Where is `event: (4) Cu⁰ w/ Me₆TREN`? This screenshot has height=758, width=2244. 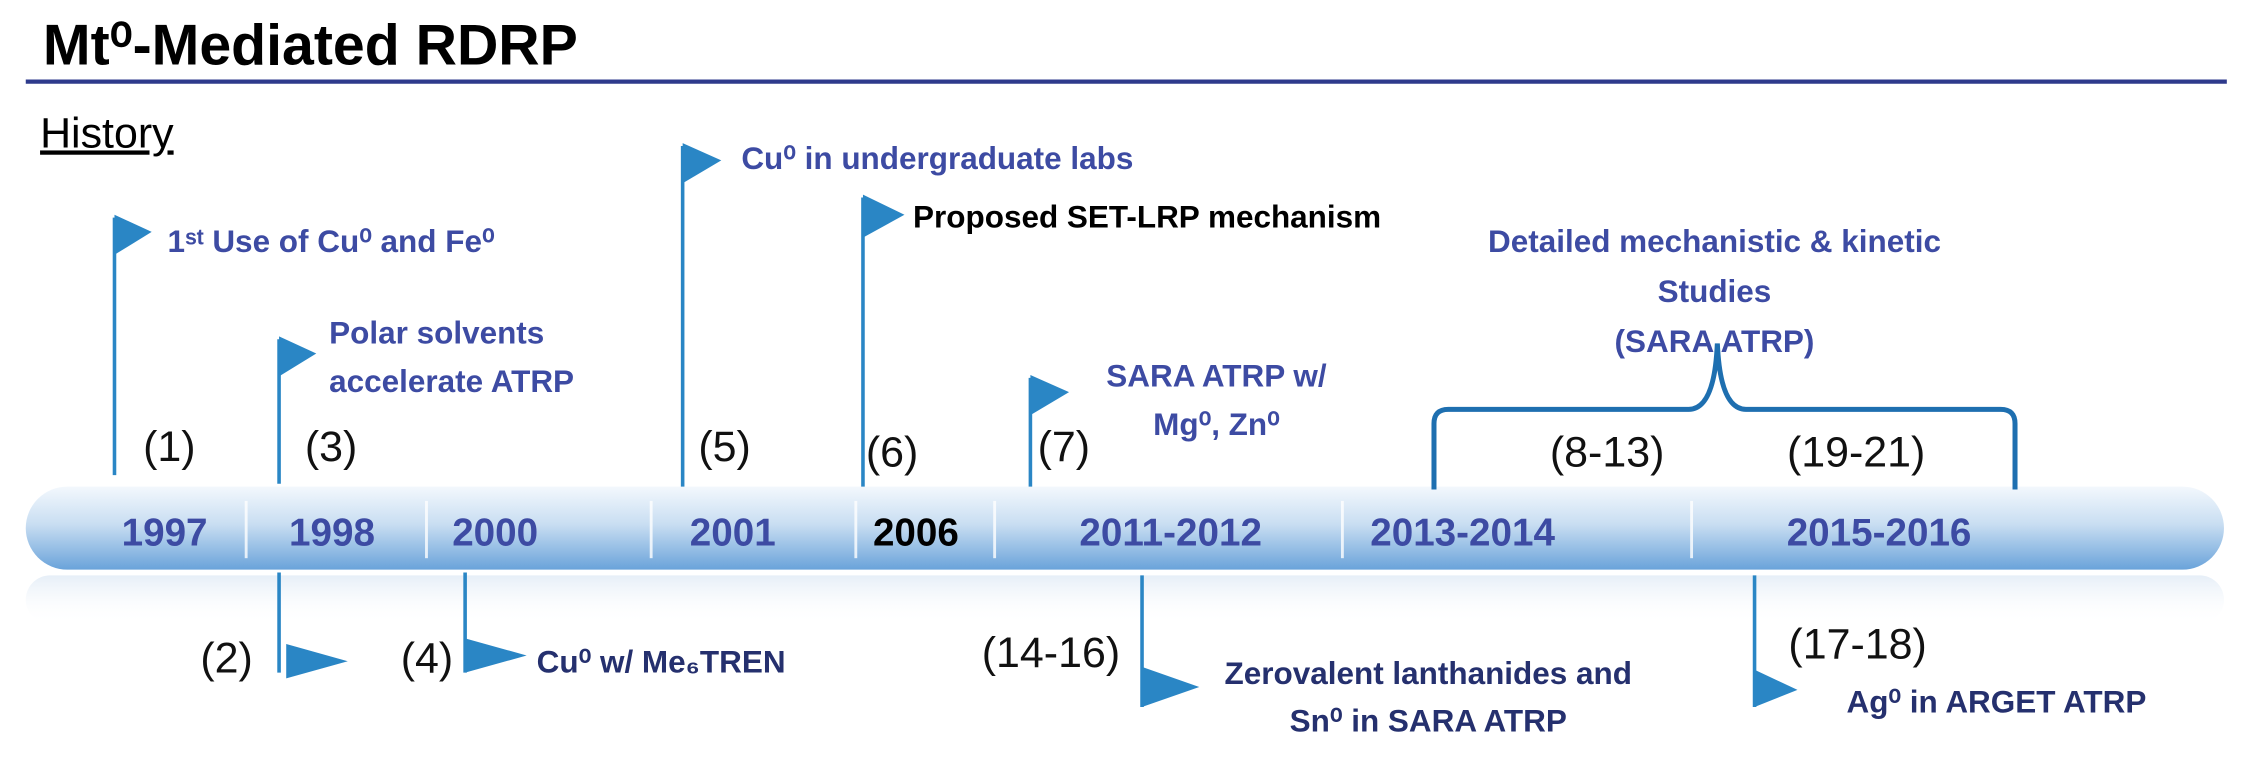 event: (4) Cu⁰ w/ Me₆TREN is located at coordinates (593, 627).